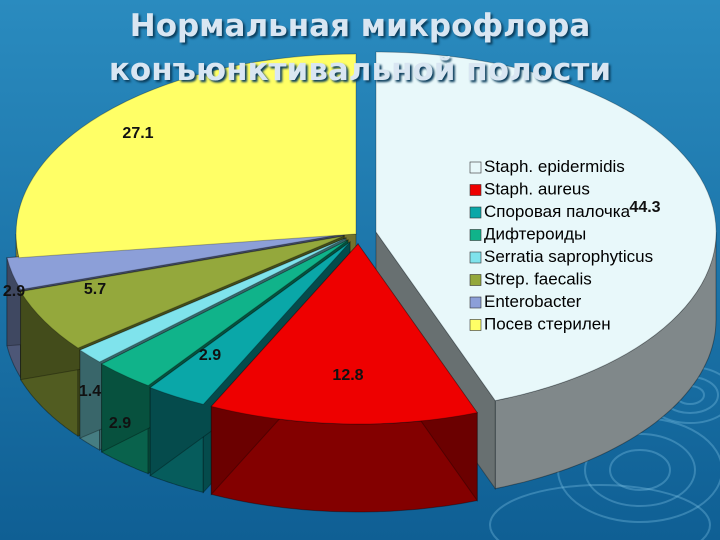 The height and width of the screenshot is (540, 720). I want to click on data-label-5: 5.7, so click(95, 289).